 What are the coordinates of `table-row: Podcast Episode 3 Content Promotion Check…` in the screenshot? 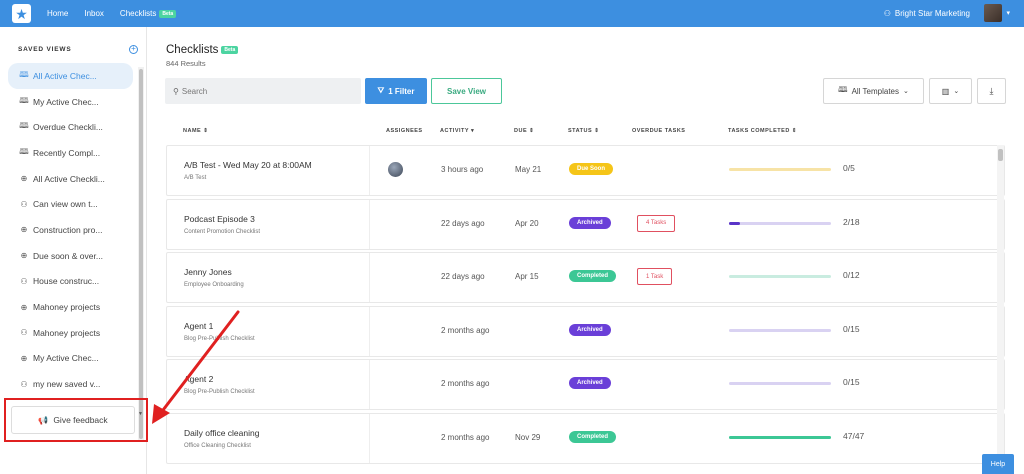 It's located at (585, 224).